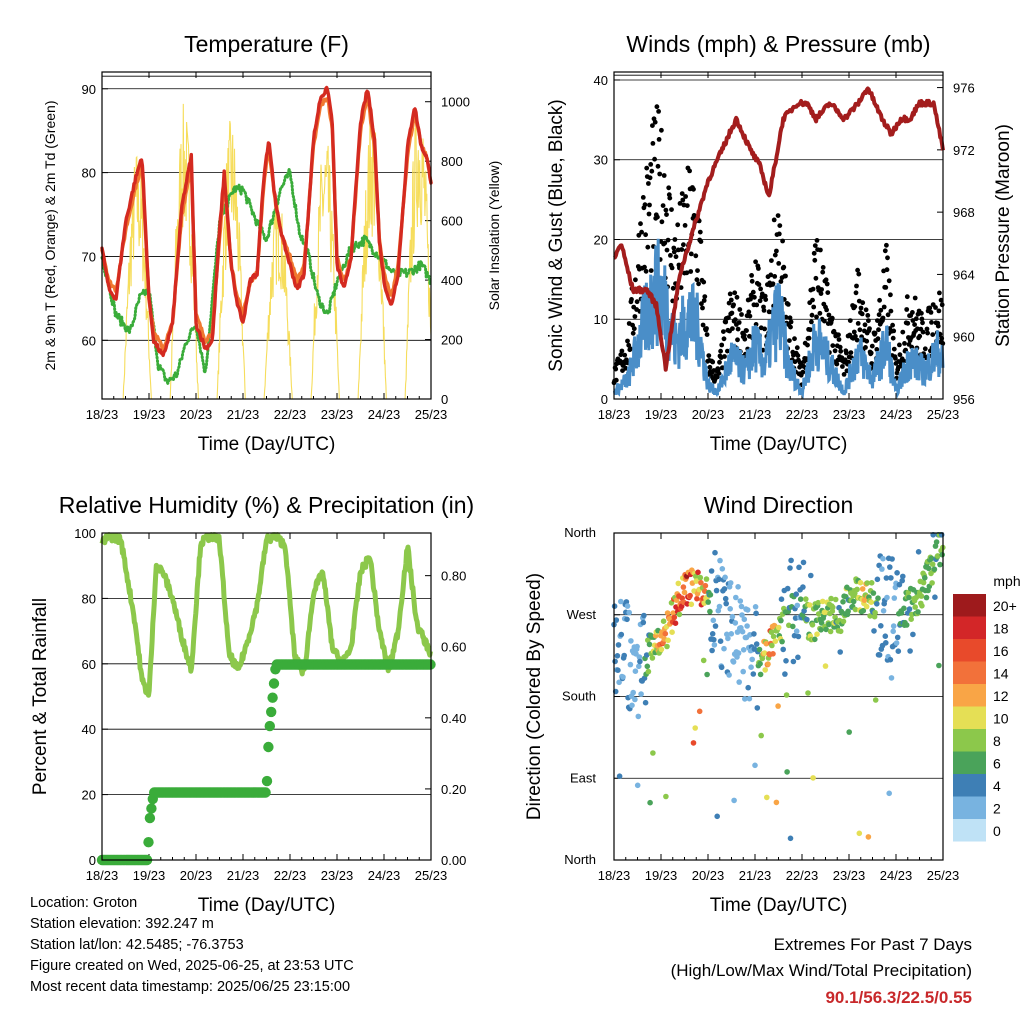 This screenshot has height=1024, width=1024. I want to click on plot-border, so click(266, 235).